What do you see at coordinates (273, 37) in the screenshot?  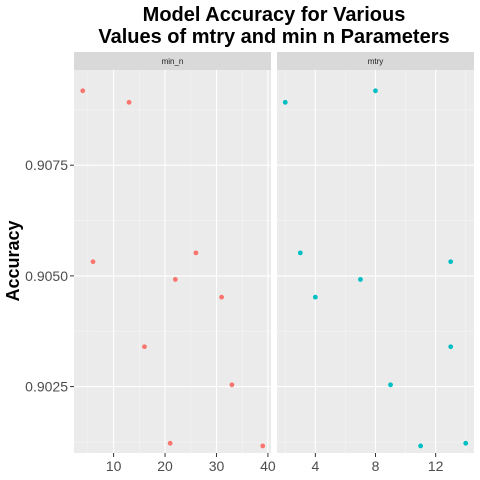 I see `chart-title-line-2: Values of mtry and min n Parameters` at bounding box center [273, 37].